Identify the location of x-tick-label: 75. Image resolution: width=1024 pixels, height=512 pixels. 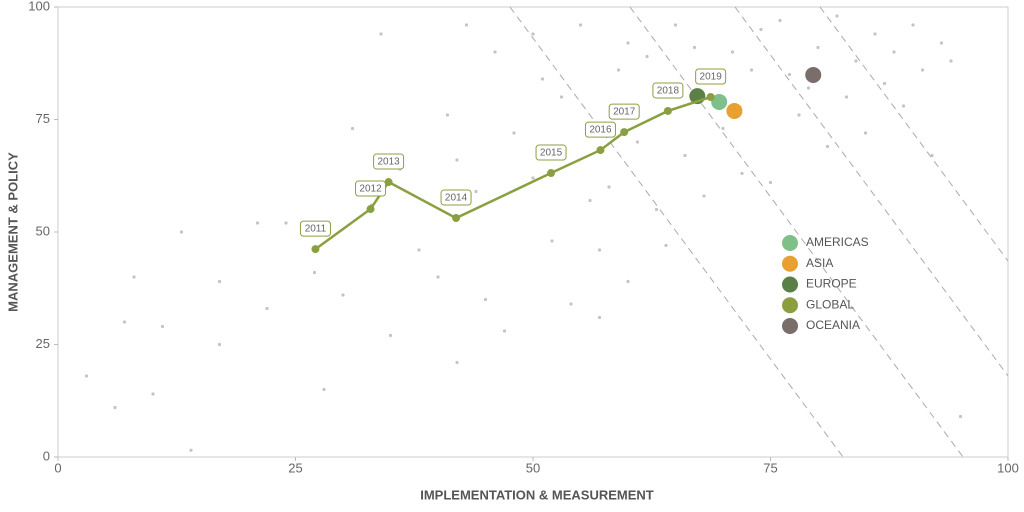
(770, 467).